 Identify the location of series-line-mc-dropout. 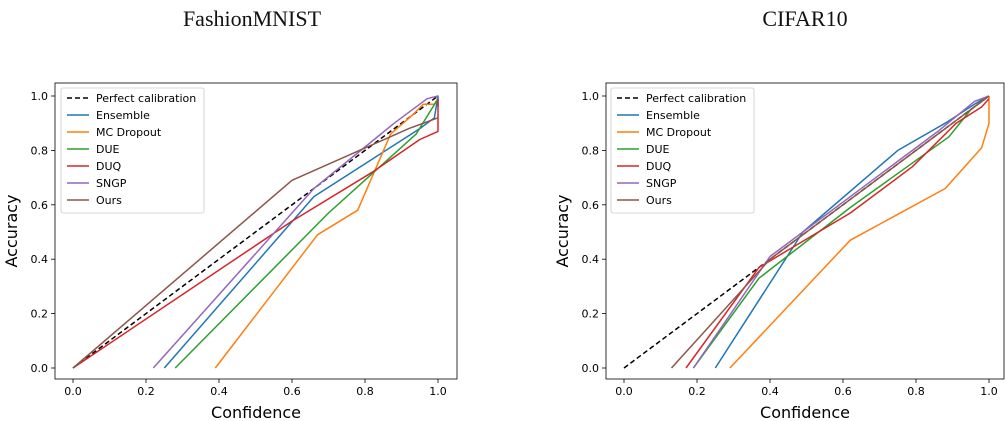
(326, 233).